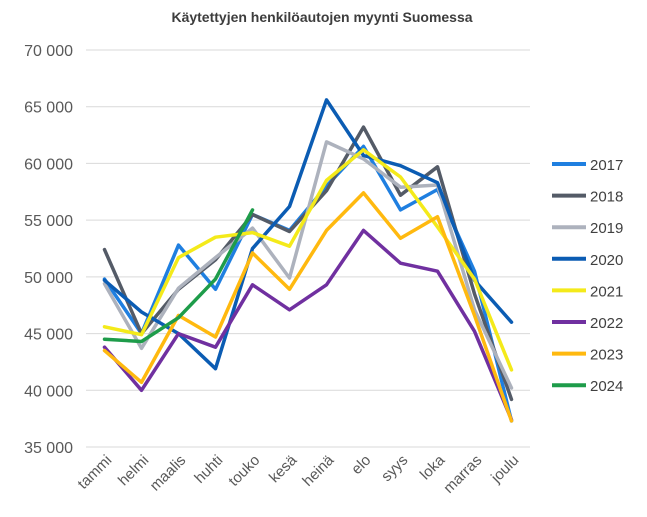 The width and height of the screenshot is (647, 517). I want to click on x-tick-label: kesä, so click(283, 468).